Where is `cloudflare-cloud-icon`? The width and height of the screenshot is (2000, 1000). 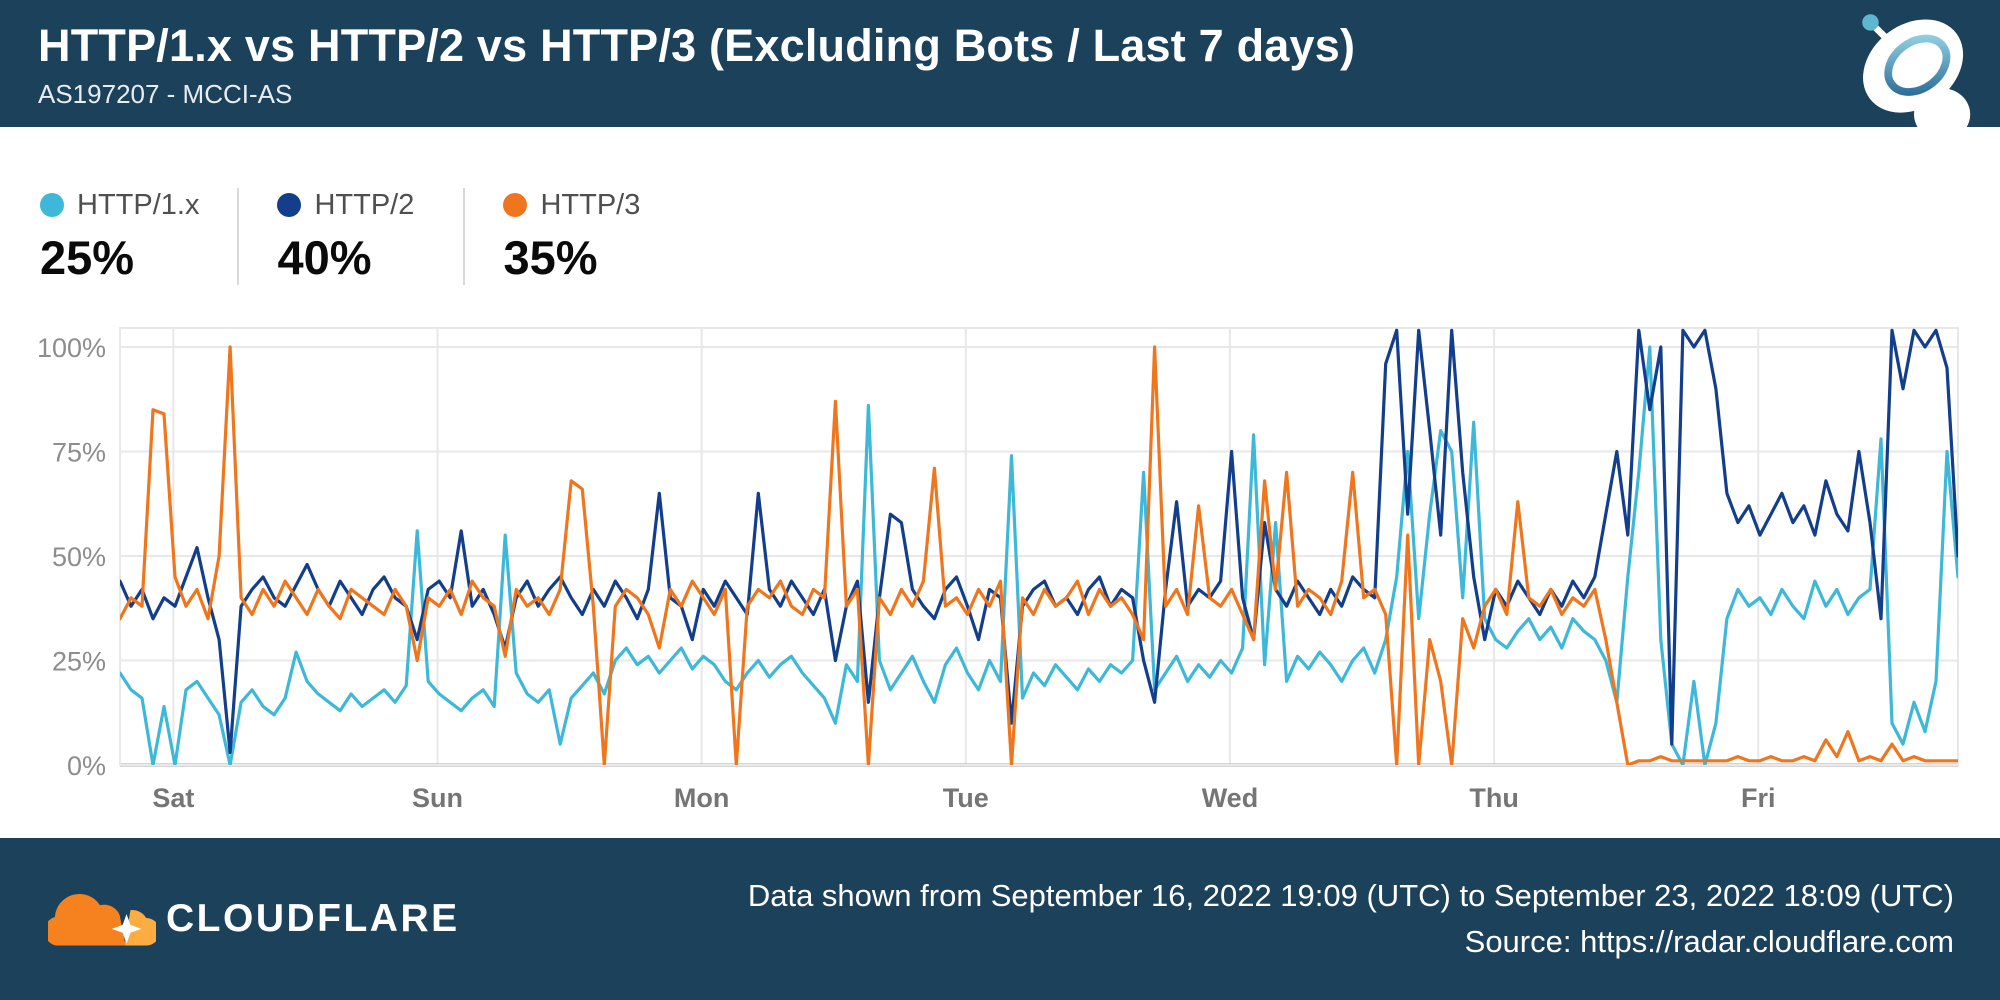 cloudflare-cloud-icon is located at coordinates (102, 919).